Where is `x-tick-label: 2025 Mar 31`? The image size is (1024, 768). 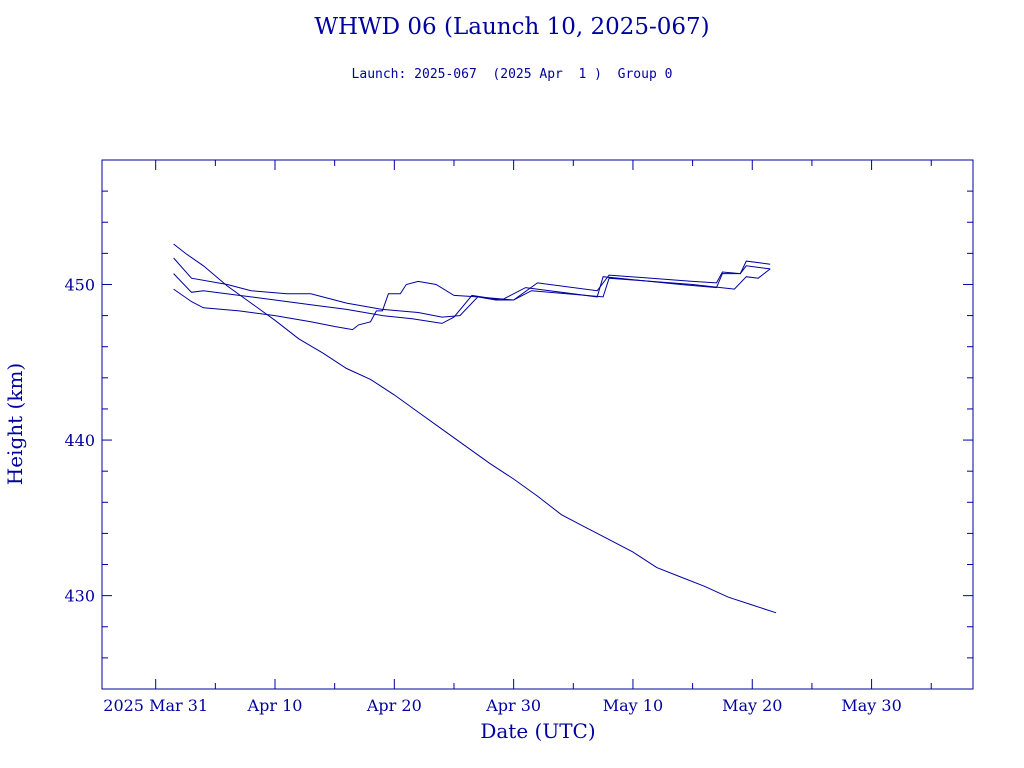
x-tick-label: 2025 Mar 31 is located at coordinates (155, 705).